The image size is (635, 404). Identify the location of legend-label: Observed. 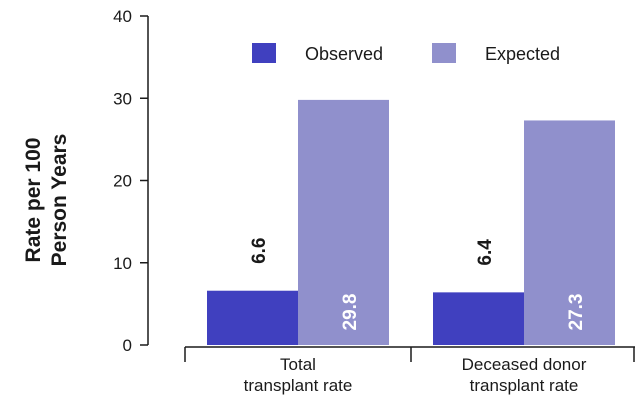
(344, 54).